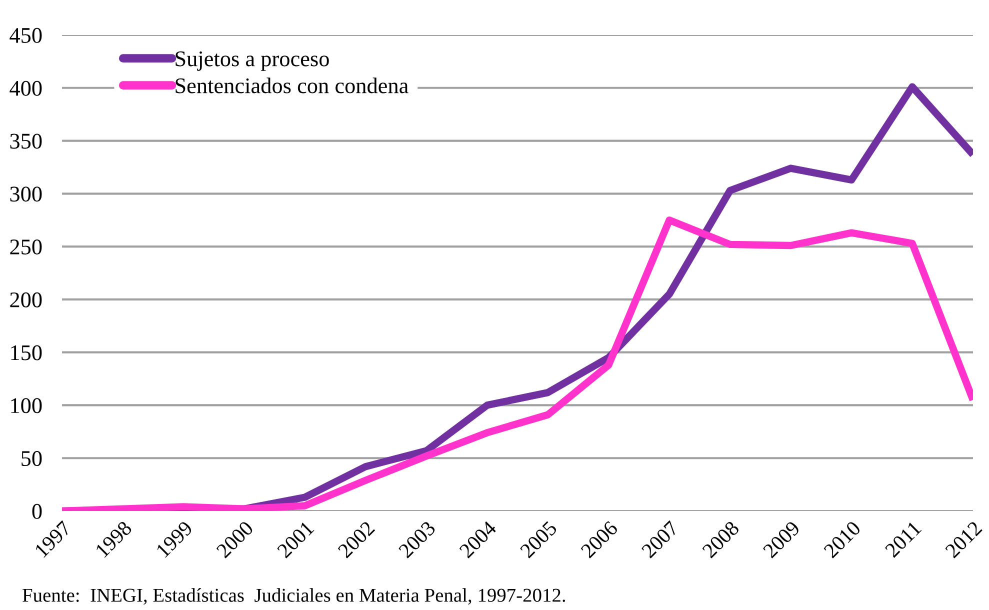  I want to click on y-tick-label: 150, so click(26, 352).